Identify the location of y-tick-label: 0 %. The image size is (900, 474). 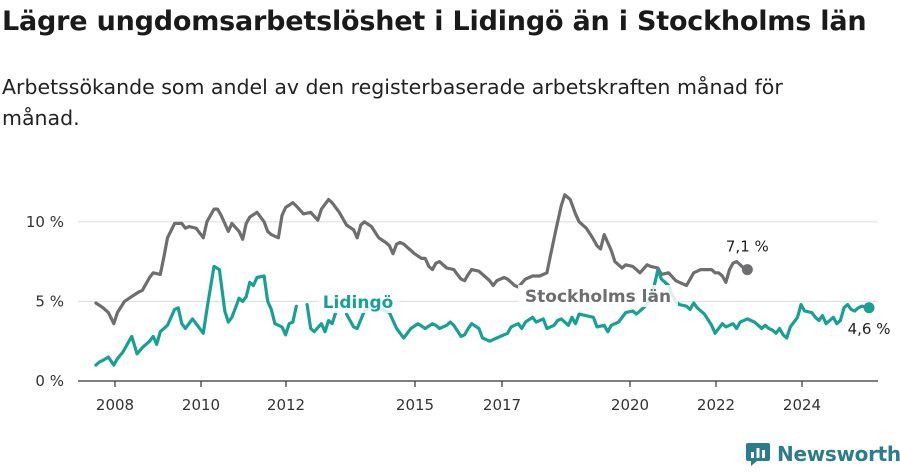
(49, 381).